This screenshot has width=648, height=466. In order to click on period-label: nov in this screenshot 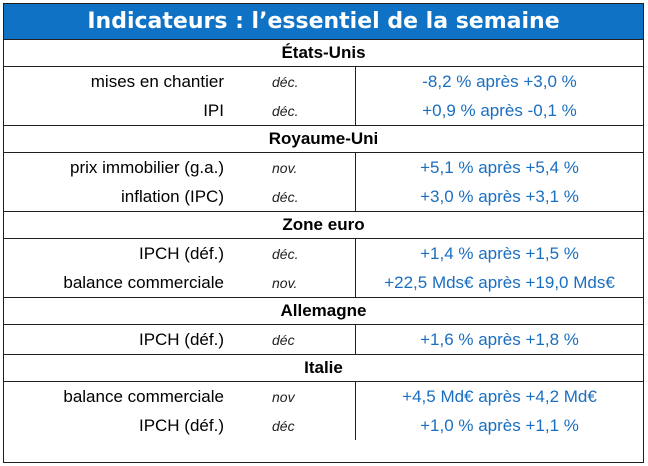, I will do `click(293, 396)`.